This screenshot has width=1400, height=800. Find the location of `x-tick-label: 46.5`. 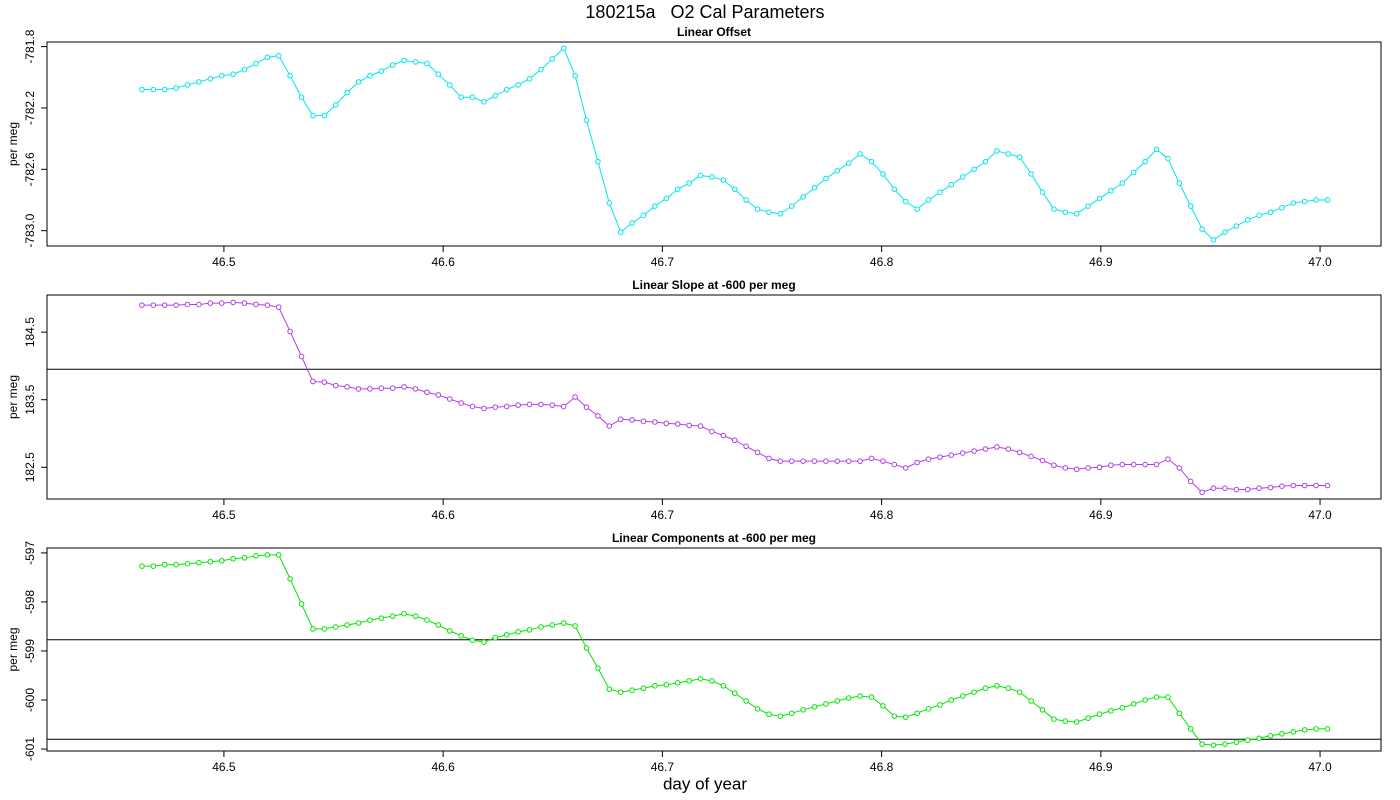

x-tick-label: 46.5 is located at coordinates (224, 515).